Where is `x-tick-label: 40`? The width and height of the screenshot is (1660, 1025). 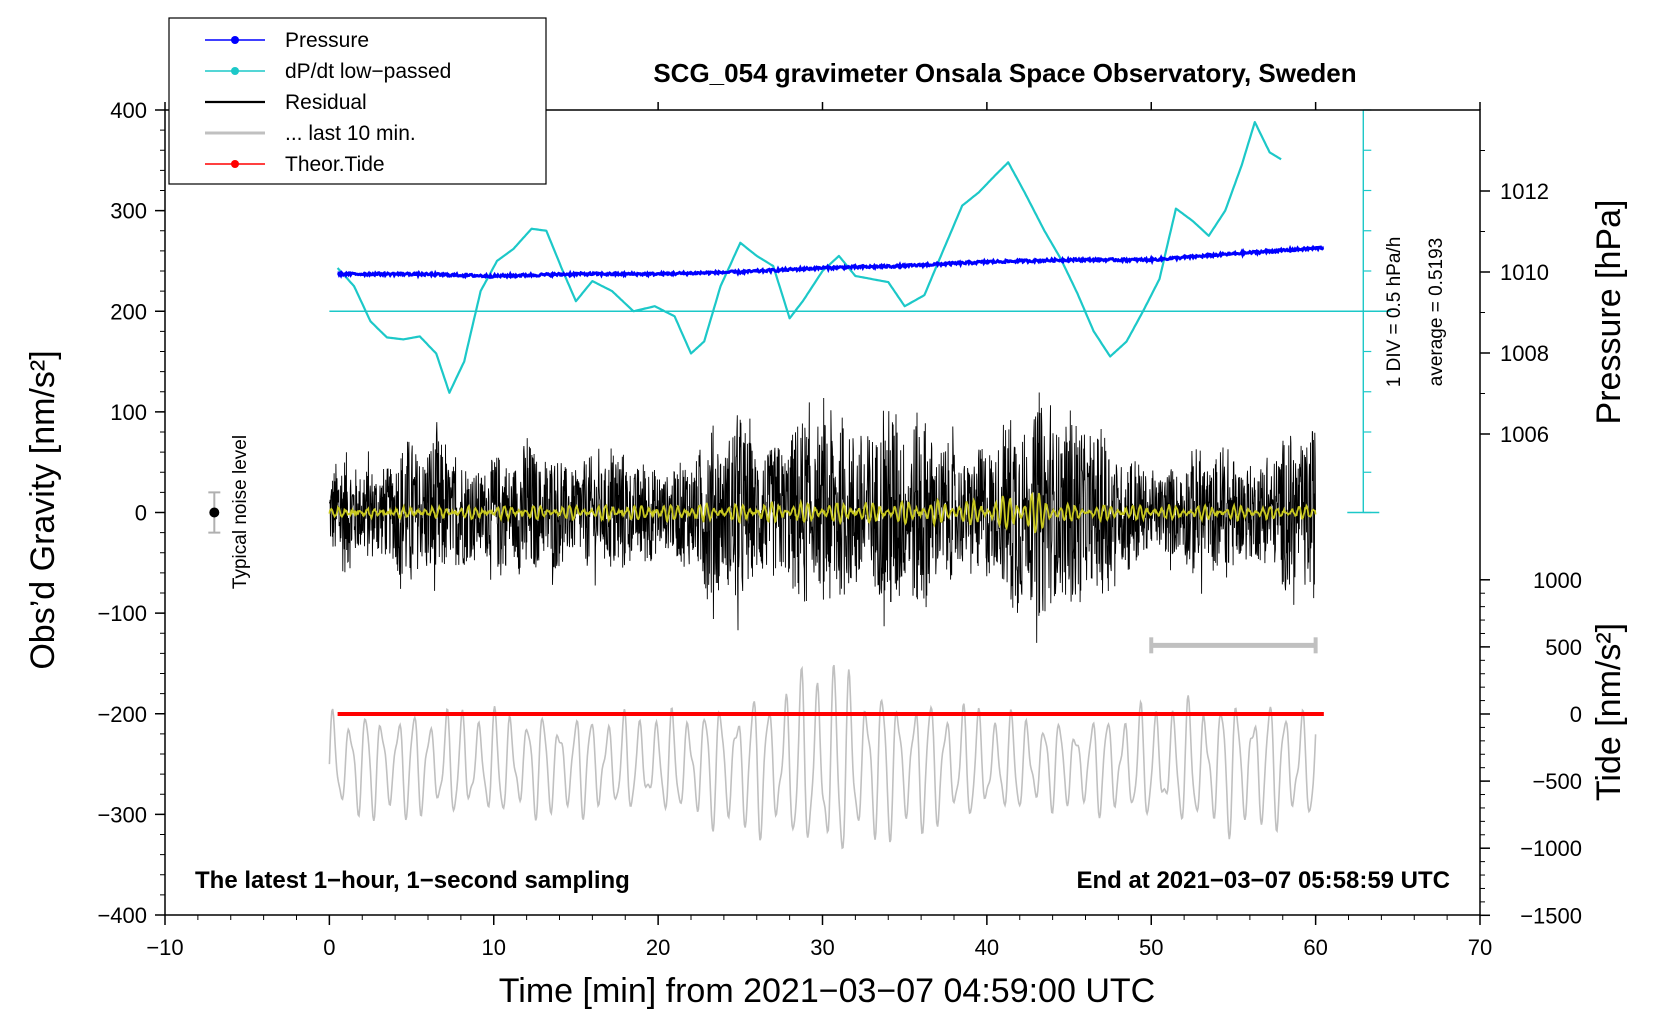 x-tick-label: 40 is located at coordinates (987, 947).